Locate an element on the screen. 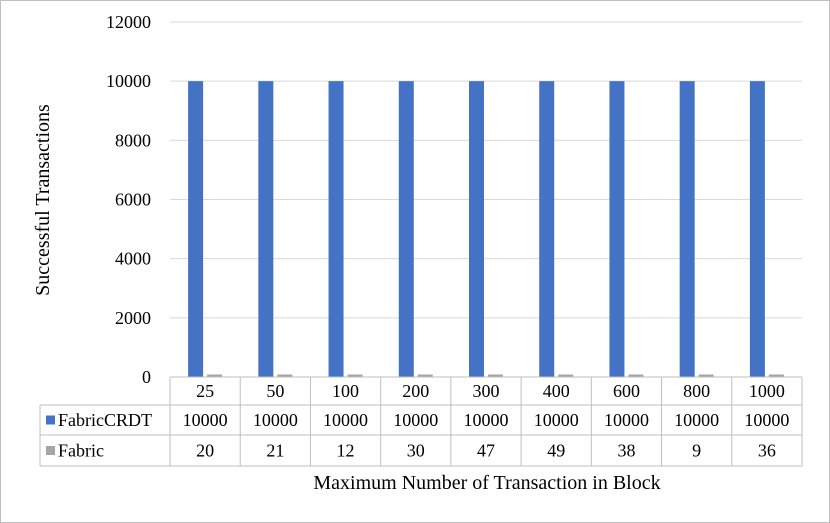  legend-label-fabriccrdt: FabricCRDT is located at coordinates (105, 420).